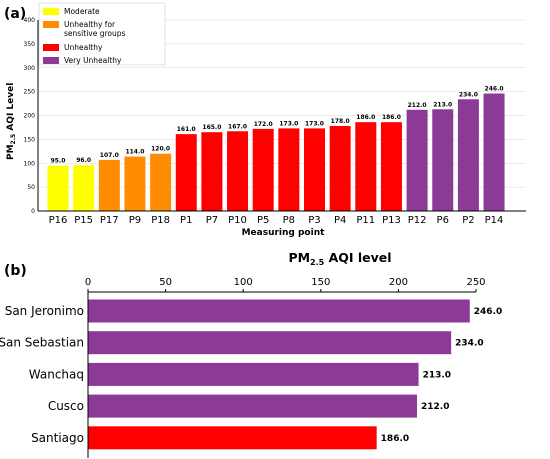  Describe the element at coordinates (365, 220) in the screenshot. I see `chart-a-x-tick-label: P11` at that location.